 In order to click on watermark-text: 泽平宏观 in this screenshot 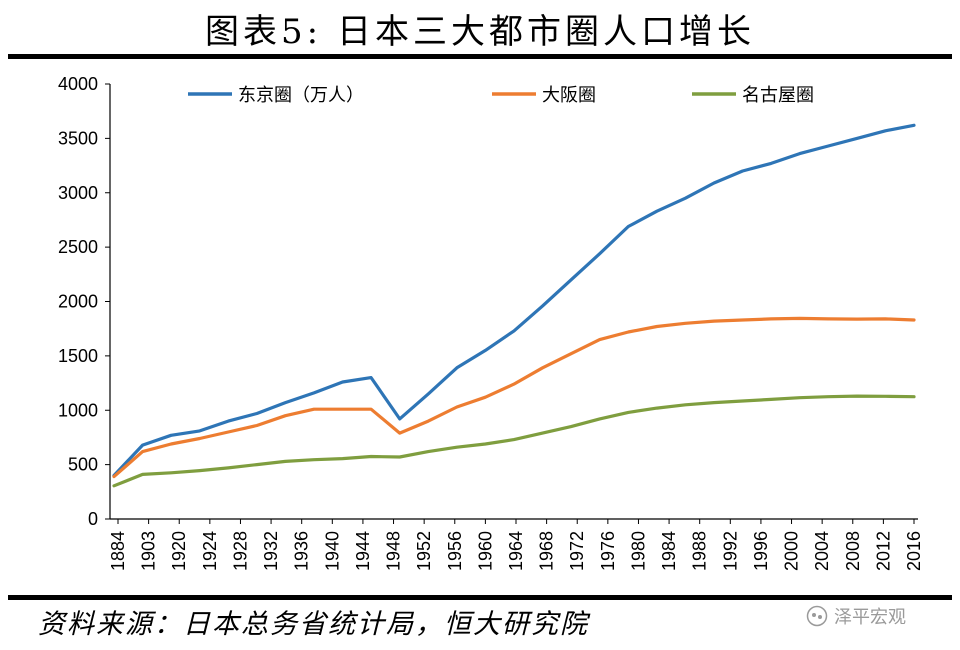, I will do `click(870, 617)`.